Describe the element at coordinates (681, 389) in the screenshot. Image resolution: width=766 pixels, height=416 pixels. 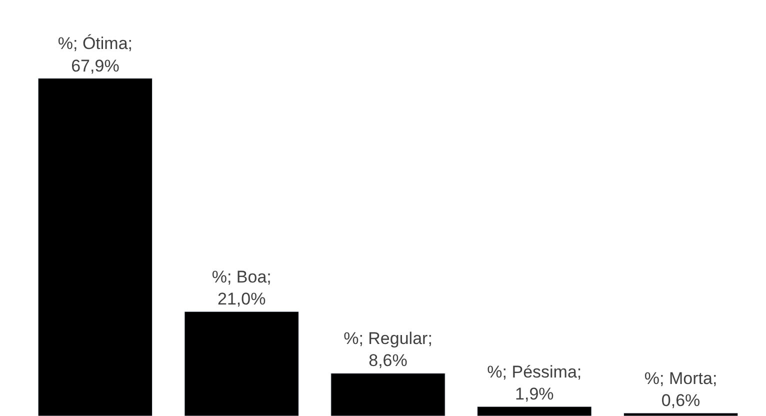
I see `data-label: %; Morta; 0,6%` at that location.